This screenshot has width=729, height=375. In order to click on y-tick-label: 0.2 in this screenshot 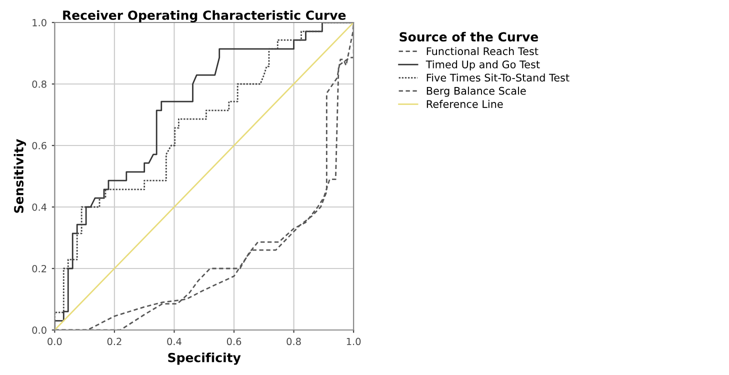, I will do `click(39, 268)`.